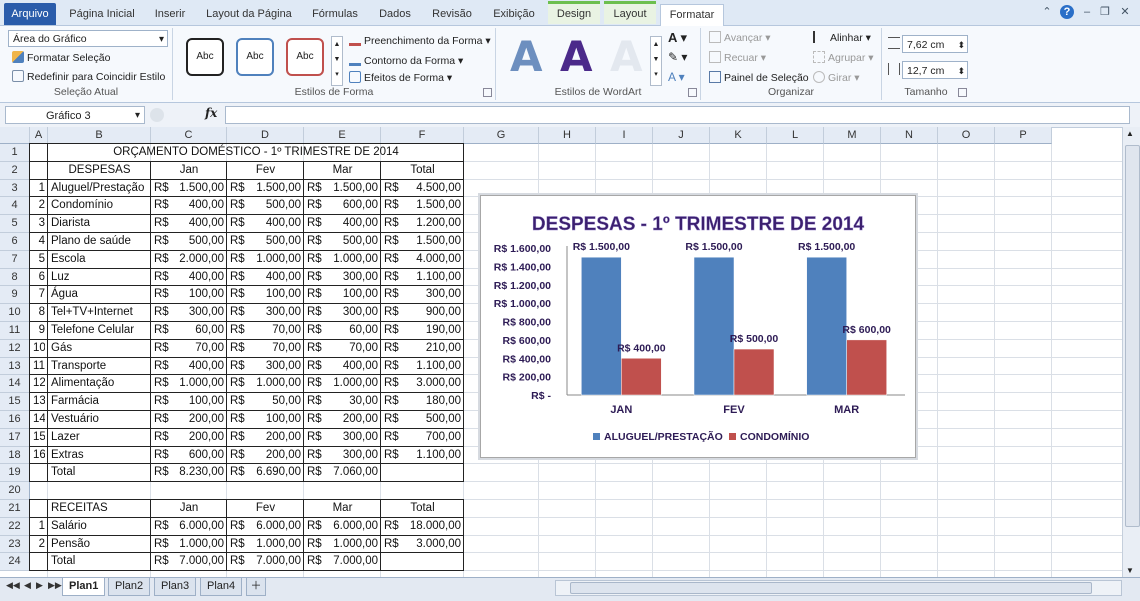  I want to click on expense-total: R$ 1.200,00, so click(422, 224).